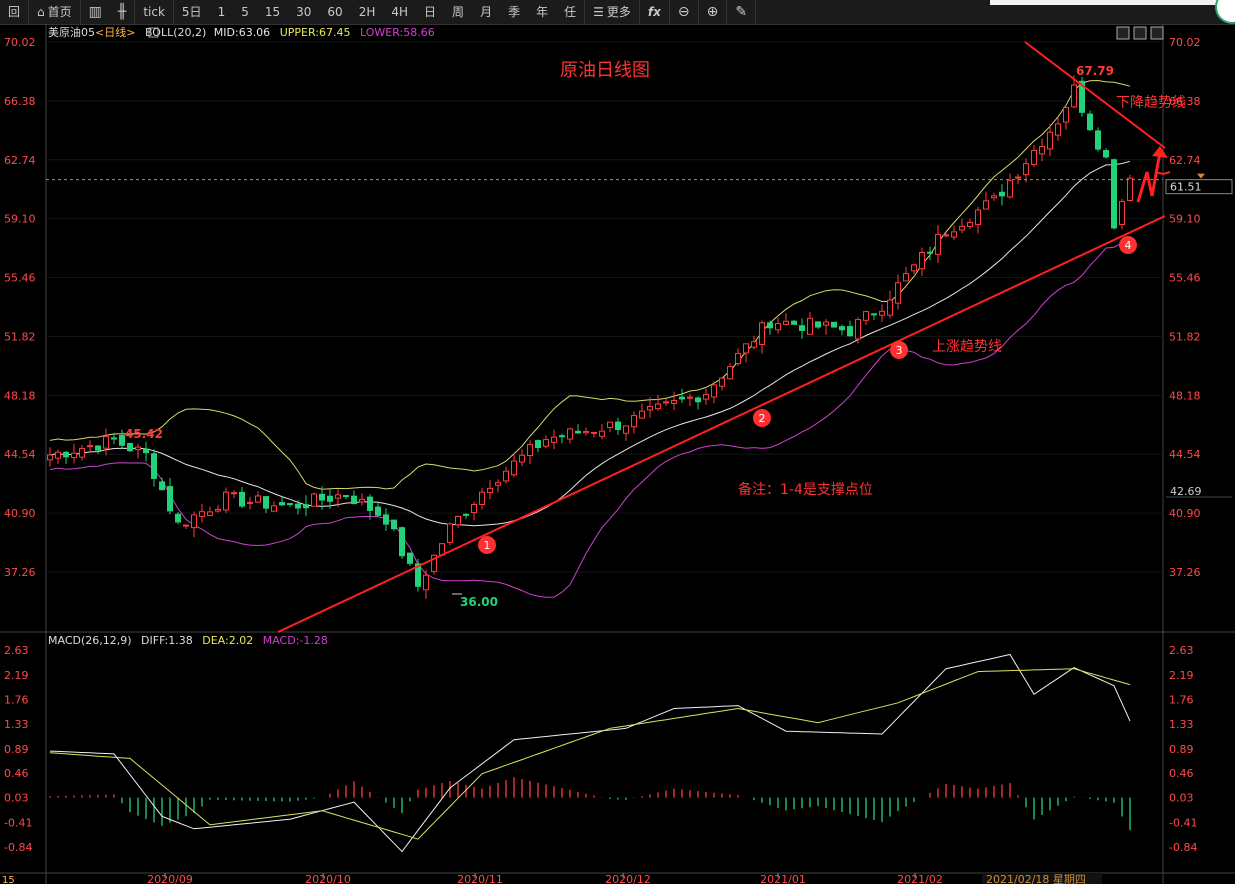 This screenshot has width=1235, height=884. I want to click on panel-minimize-icon, so click(1123, 33).